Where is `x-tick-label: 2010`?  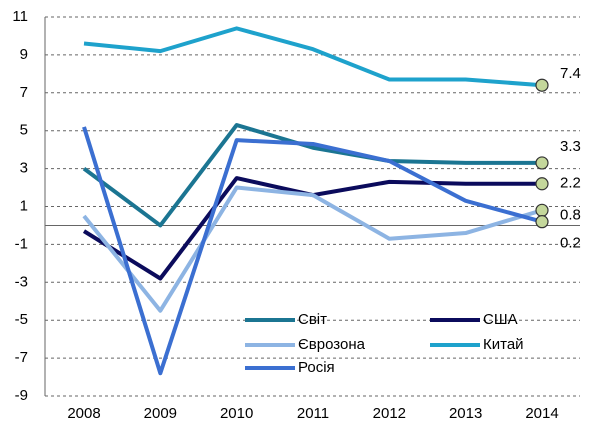
x-tick-label: 2010 is located at coordinates (236, 413).